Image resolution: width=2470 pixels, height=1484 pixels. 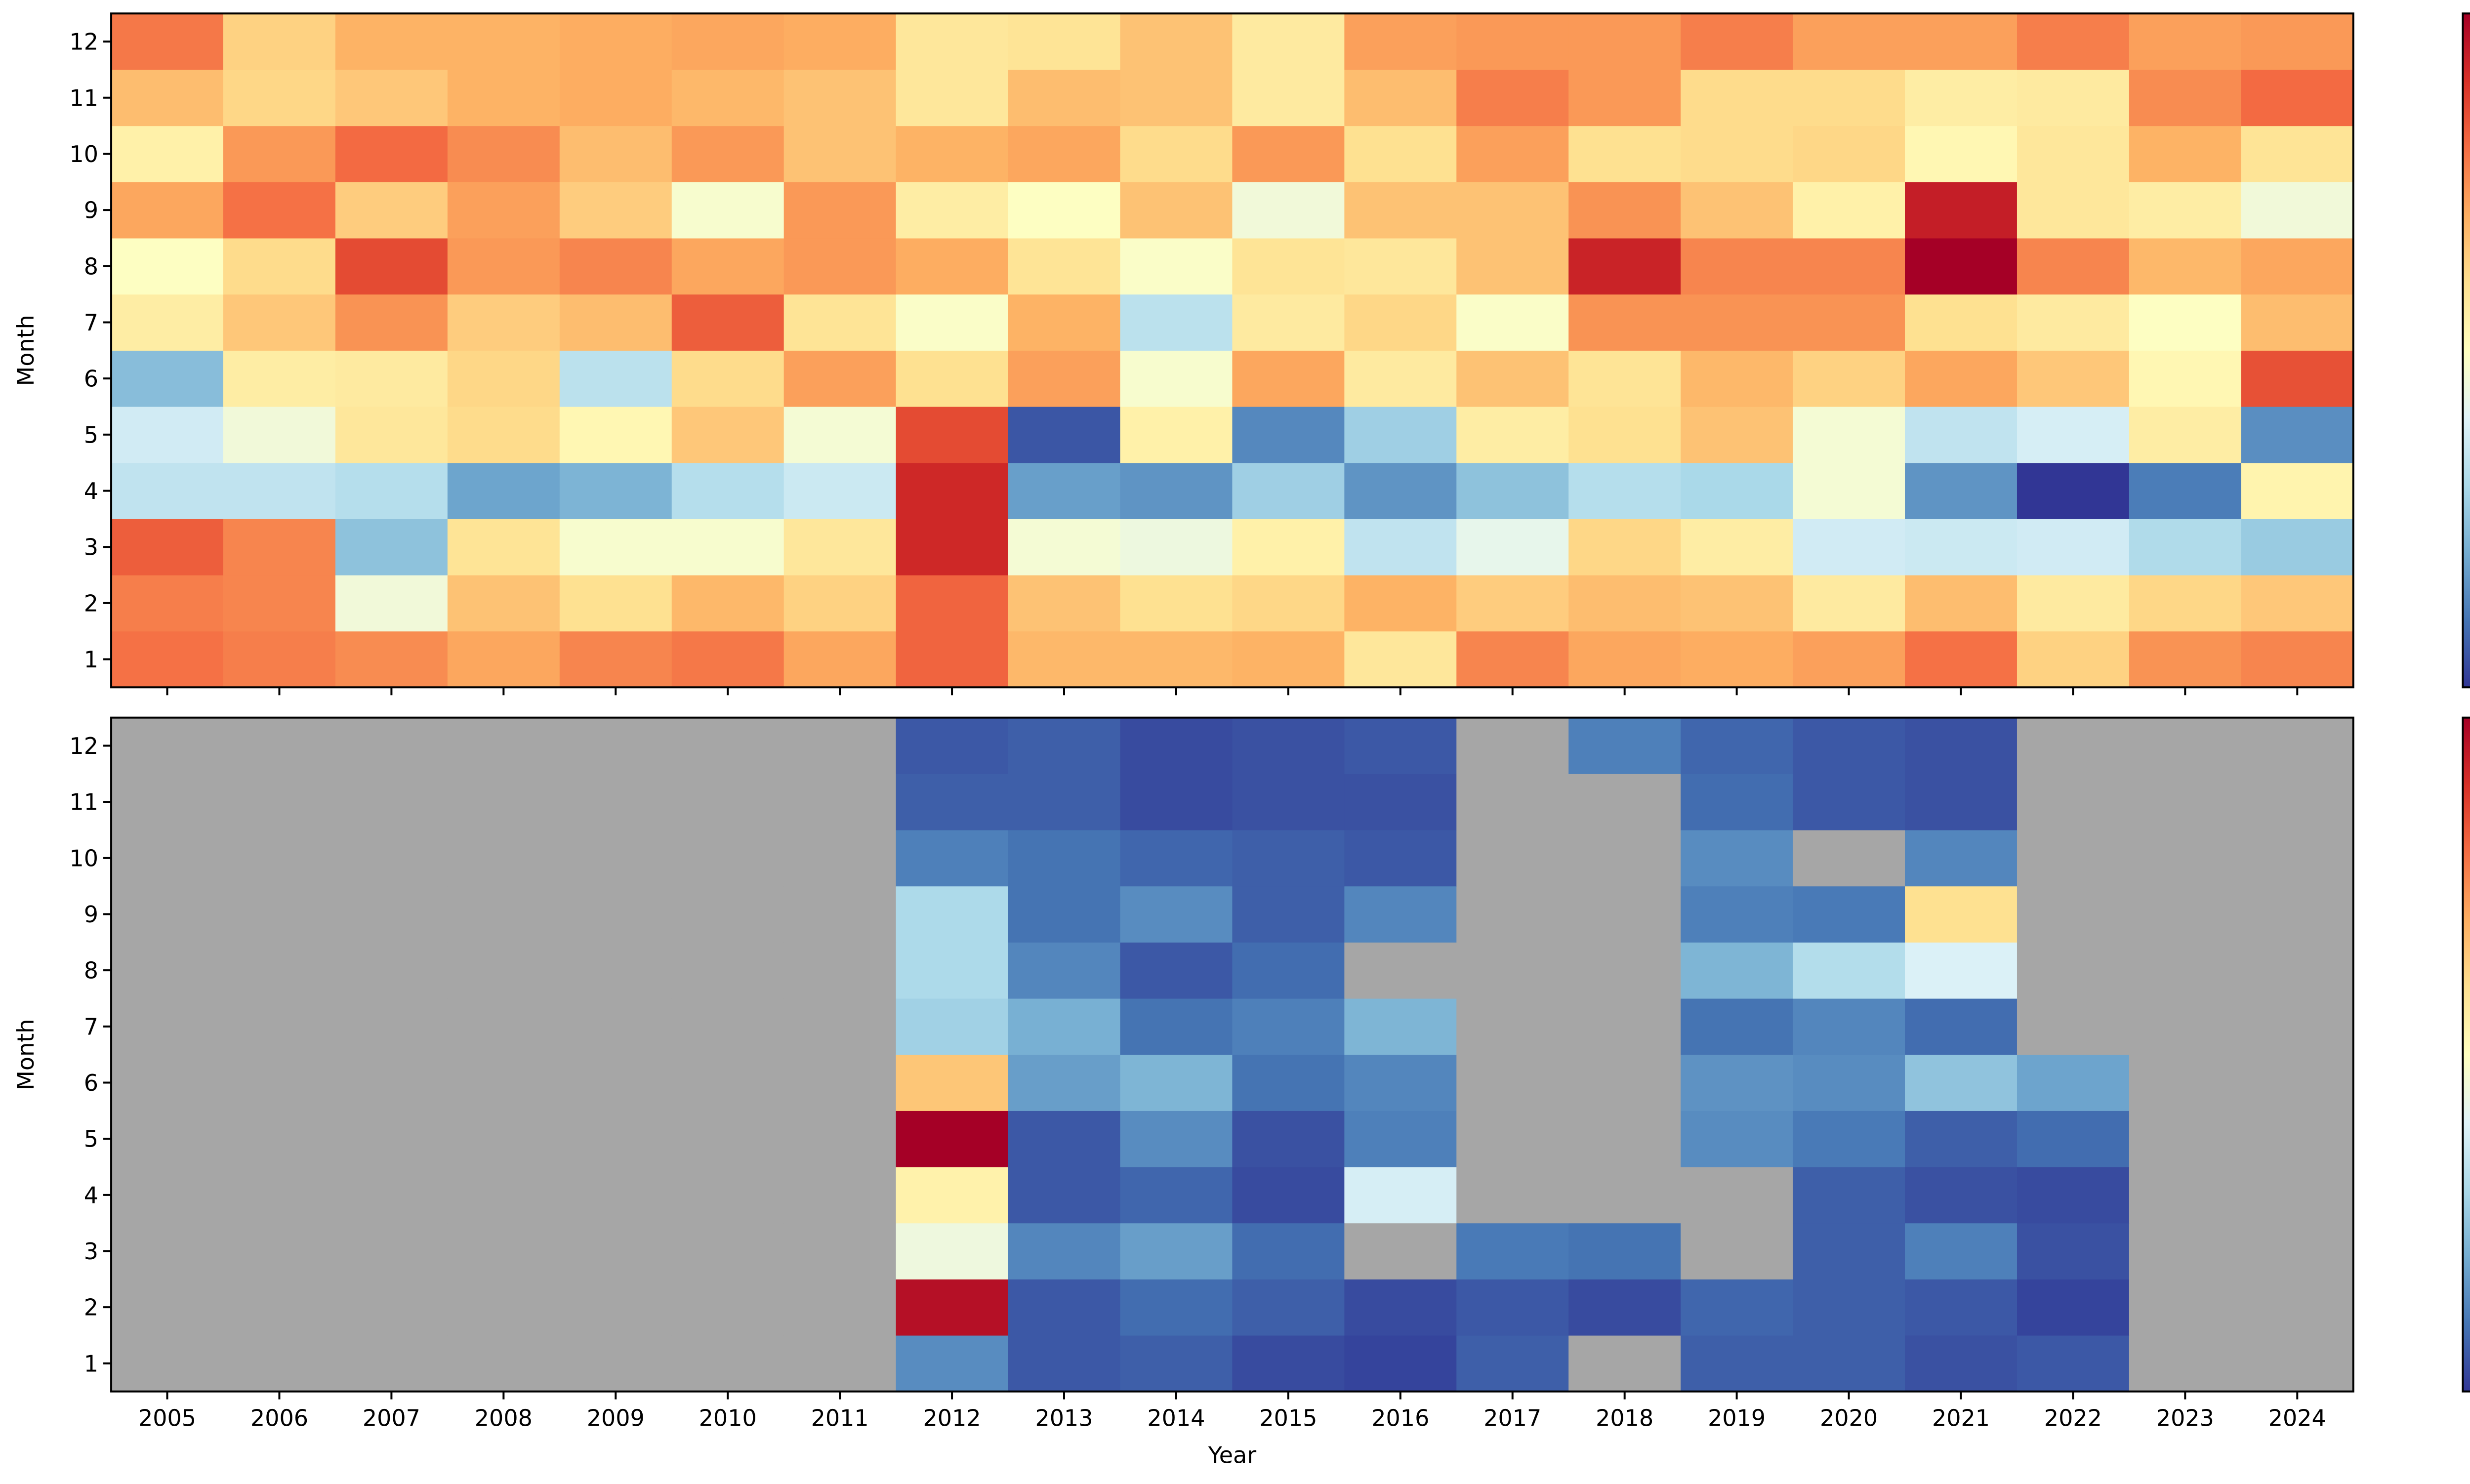 What do you see at coordinates (84, 746) in the screenshot?
I see `y-tick-label: 12` at bounding box center [84, 746].